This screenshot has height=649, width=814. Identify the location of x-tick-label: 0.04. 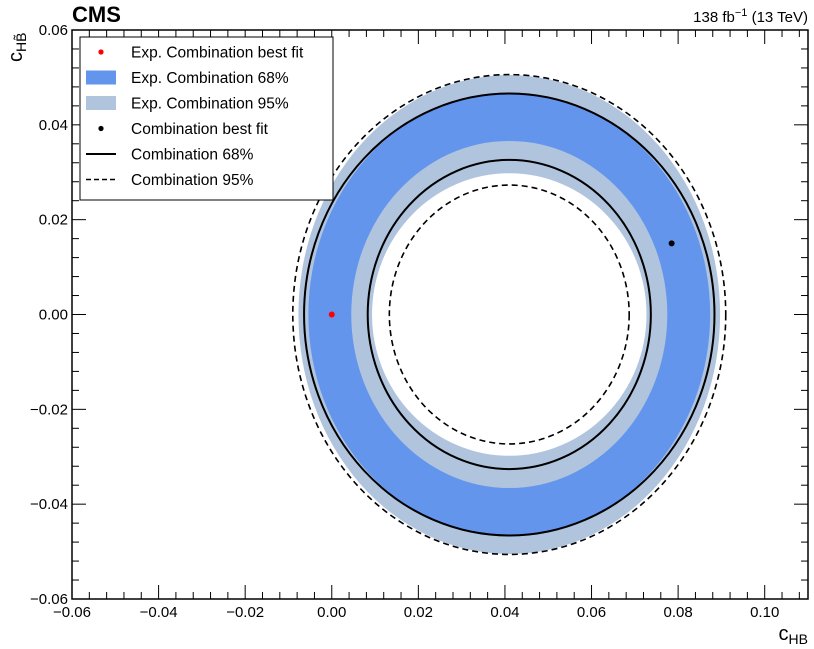
(504, 612).